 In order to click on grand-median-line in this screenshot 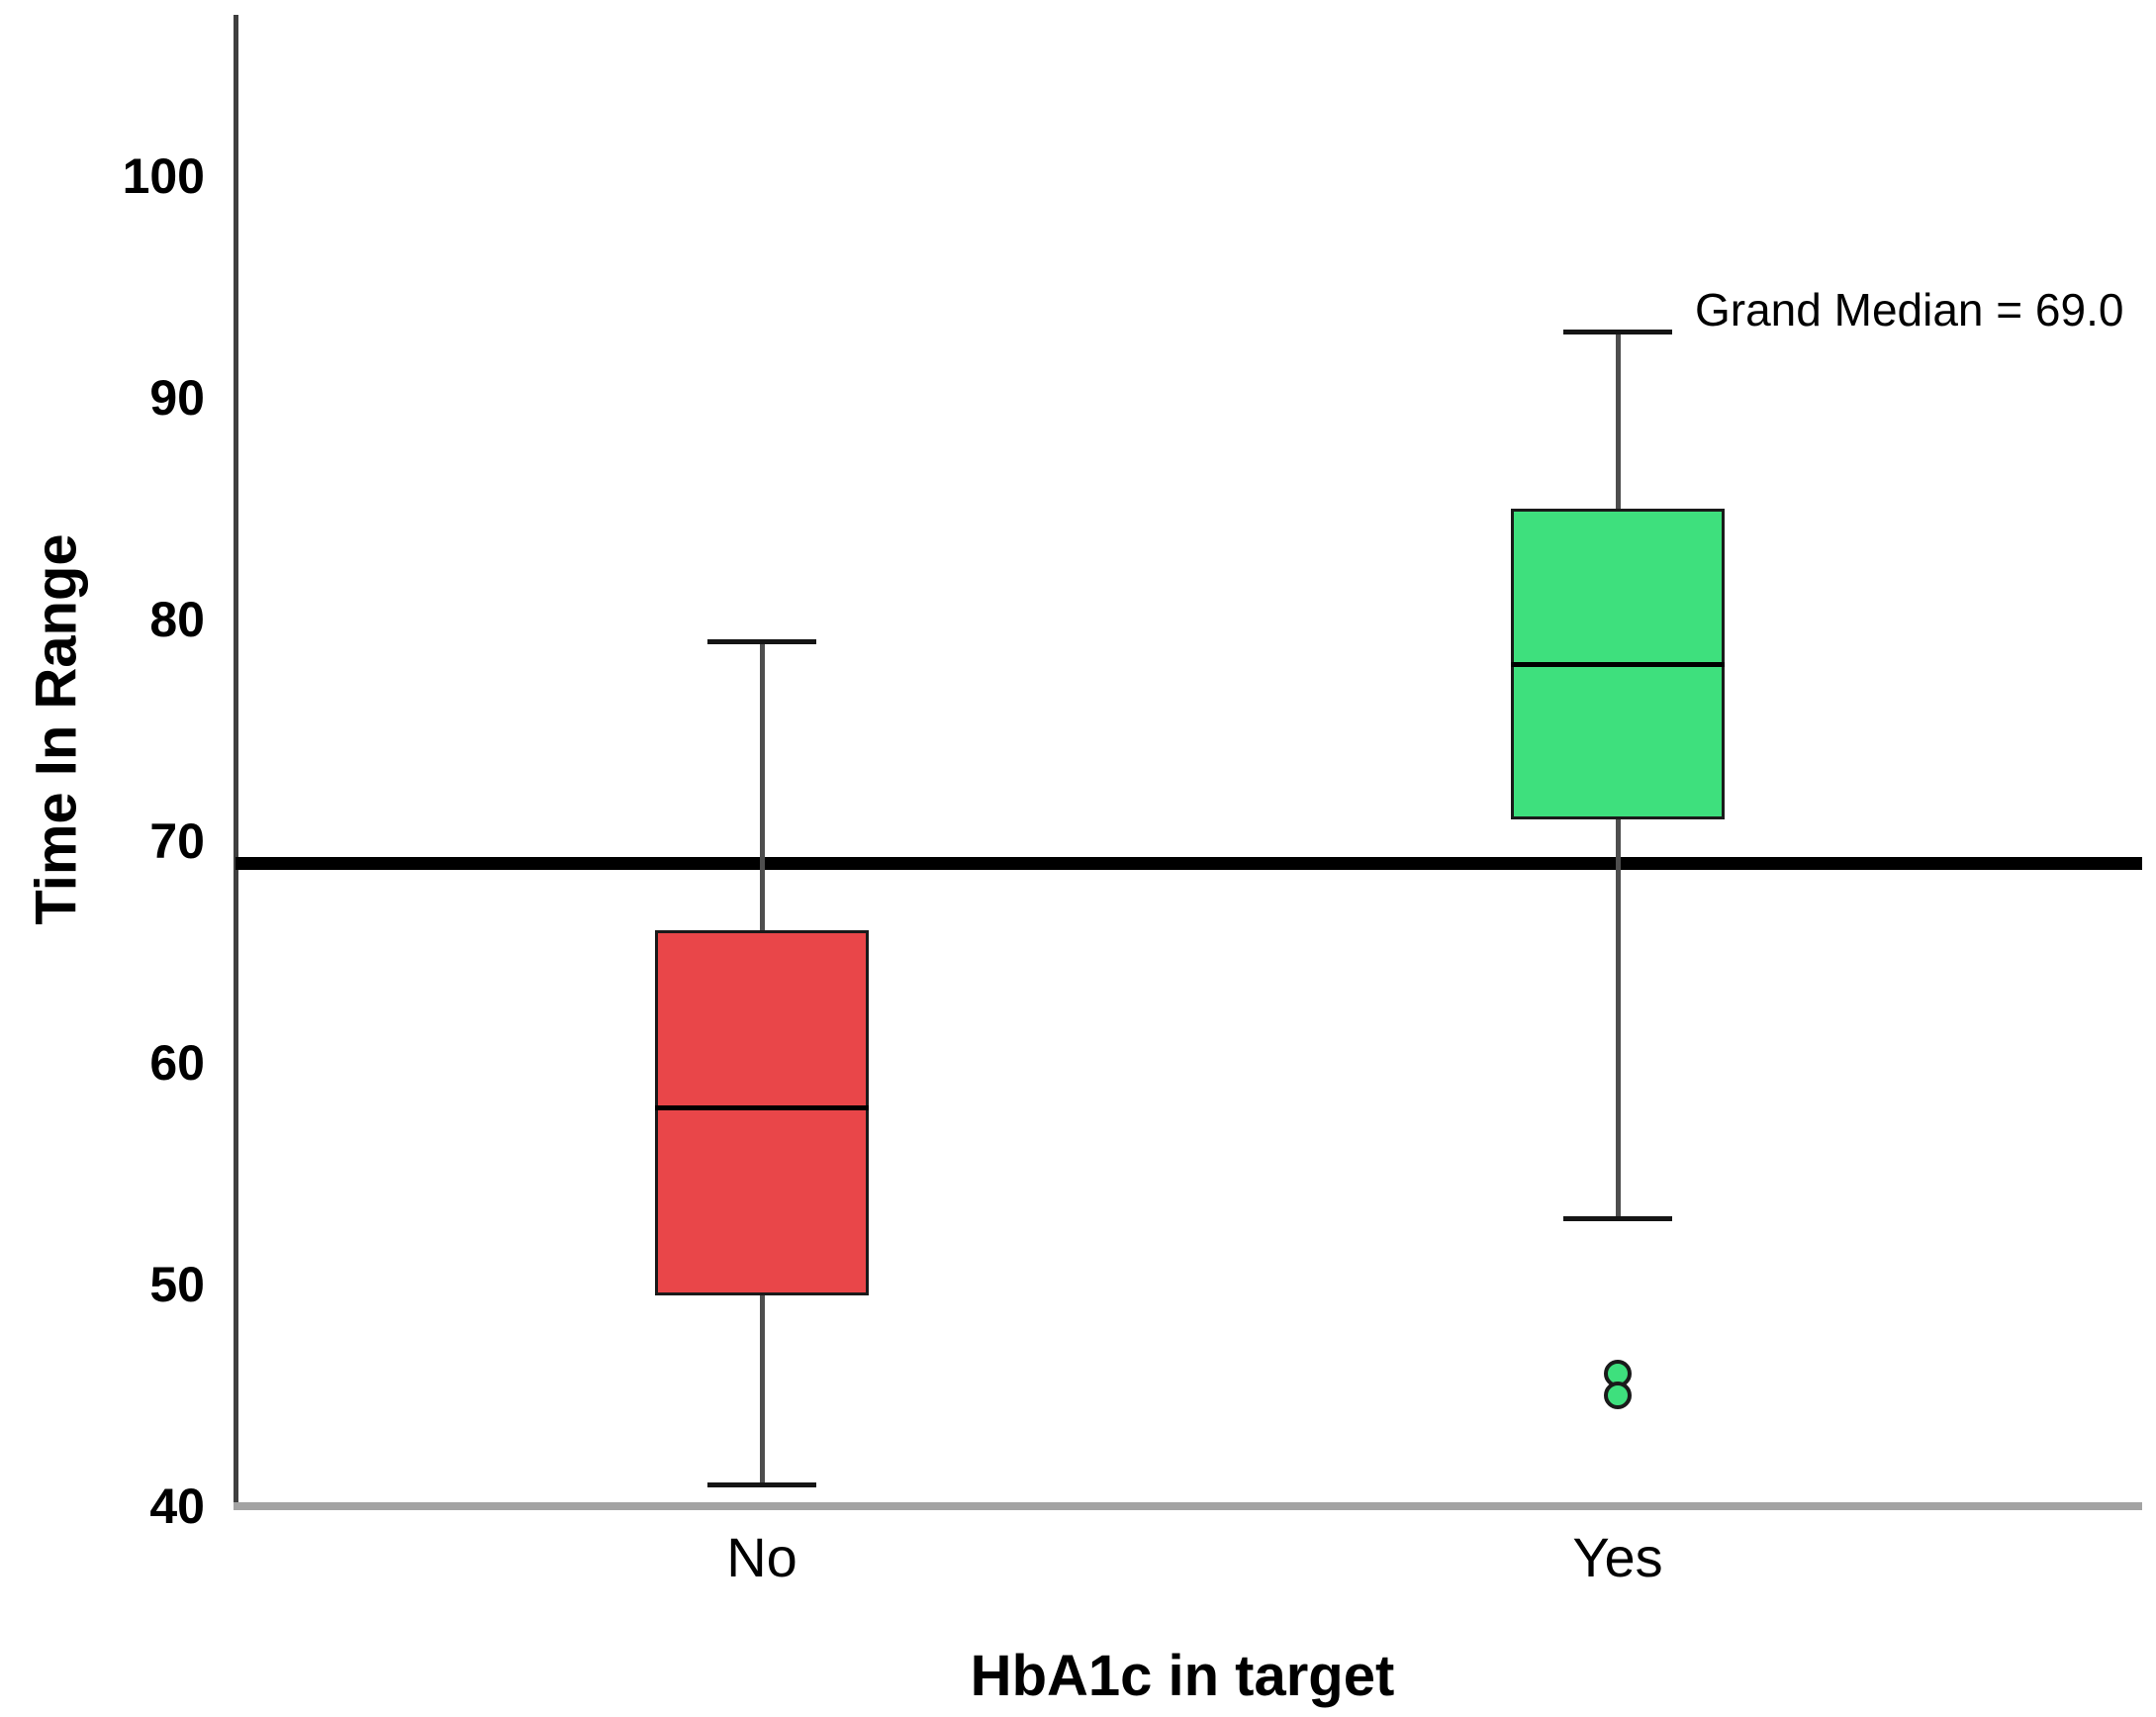, I will do `click(1188, 864)`.